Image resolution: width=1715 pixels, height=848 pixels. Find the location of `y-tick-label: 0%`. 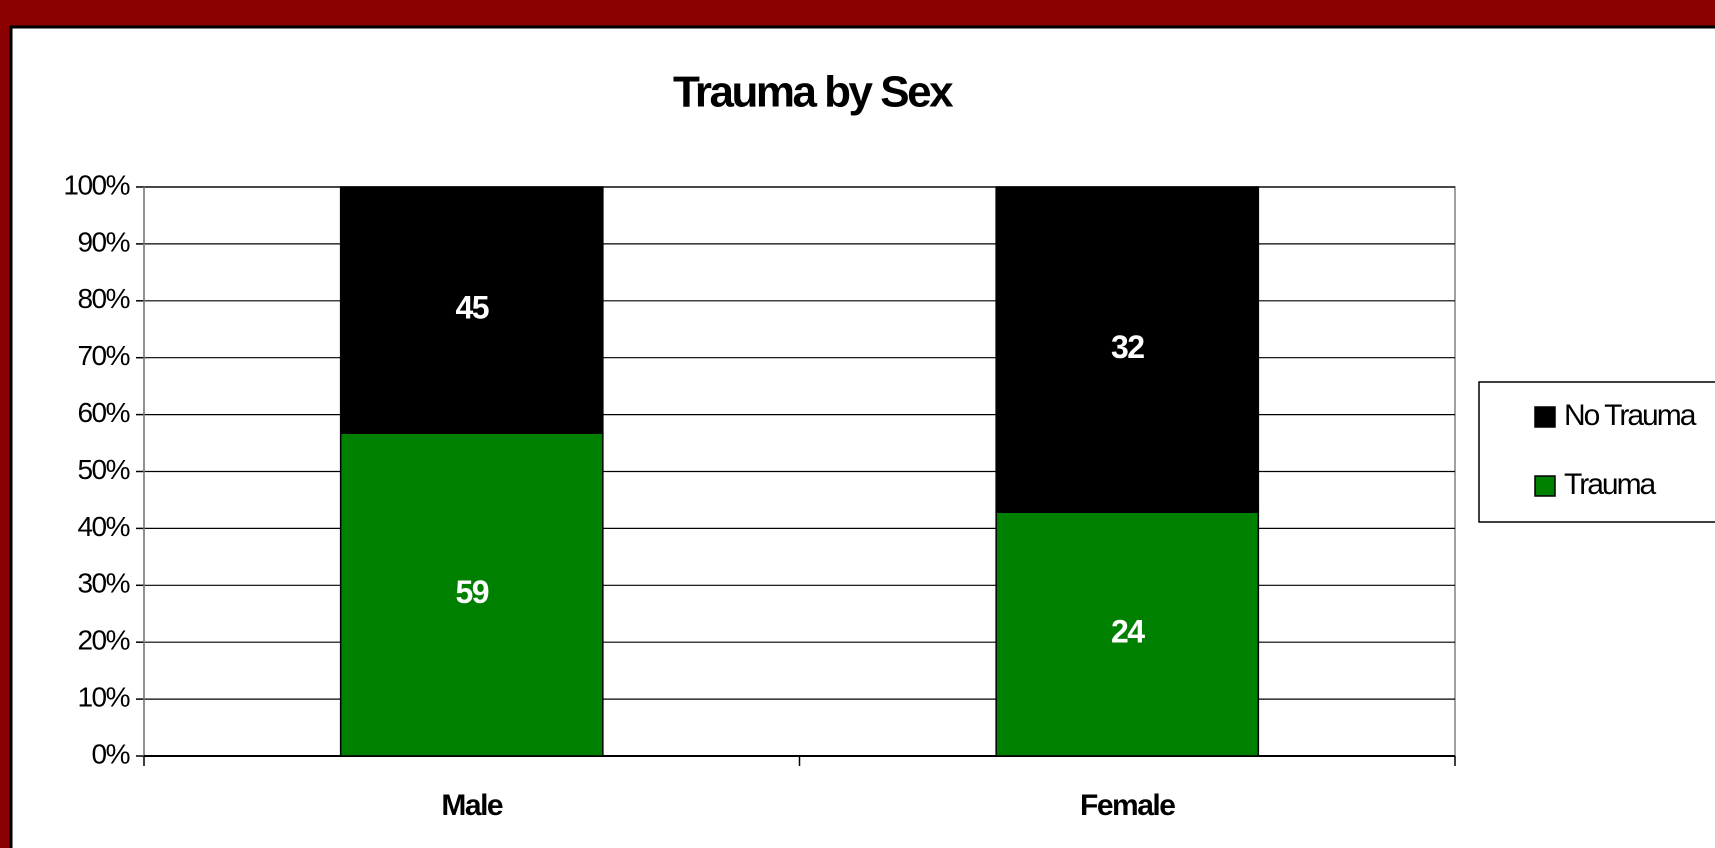

y-tick-label: 0% is located at coordinates (111, 753).